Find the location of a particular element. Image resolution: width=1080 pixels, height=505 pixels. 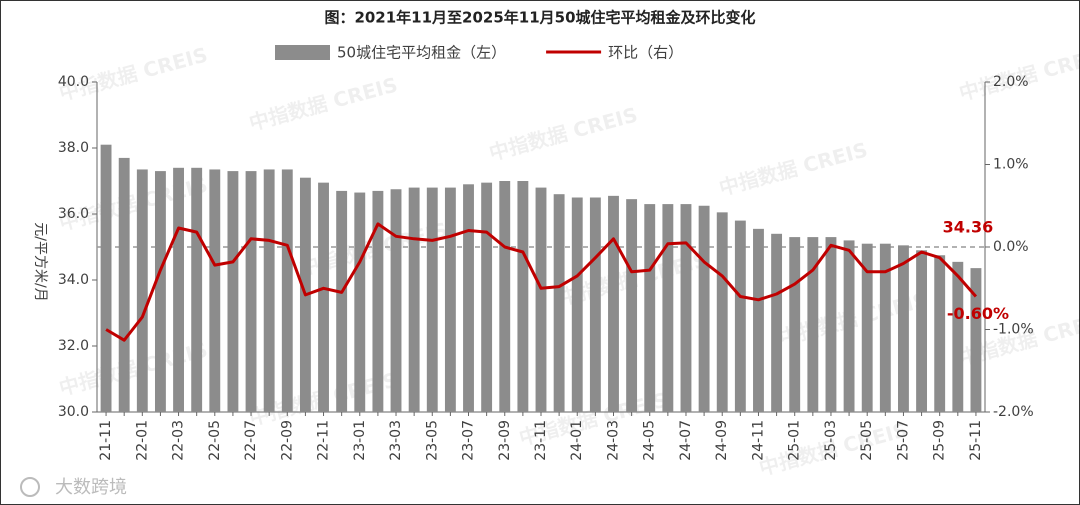

x-tick-label: 22-05 is located at coordinates (215, 440).